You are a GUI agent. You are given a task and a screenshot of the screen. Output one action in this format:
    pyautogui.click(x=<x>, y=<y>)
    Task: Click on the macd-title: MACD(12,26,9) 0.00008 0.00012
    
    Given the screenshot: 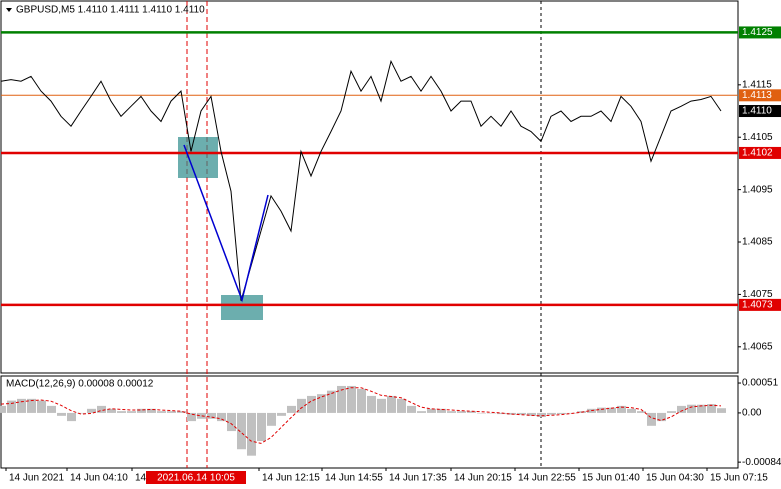 What is the action you would take?
    pyautogui.click(x=80, y=384)
    